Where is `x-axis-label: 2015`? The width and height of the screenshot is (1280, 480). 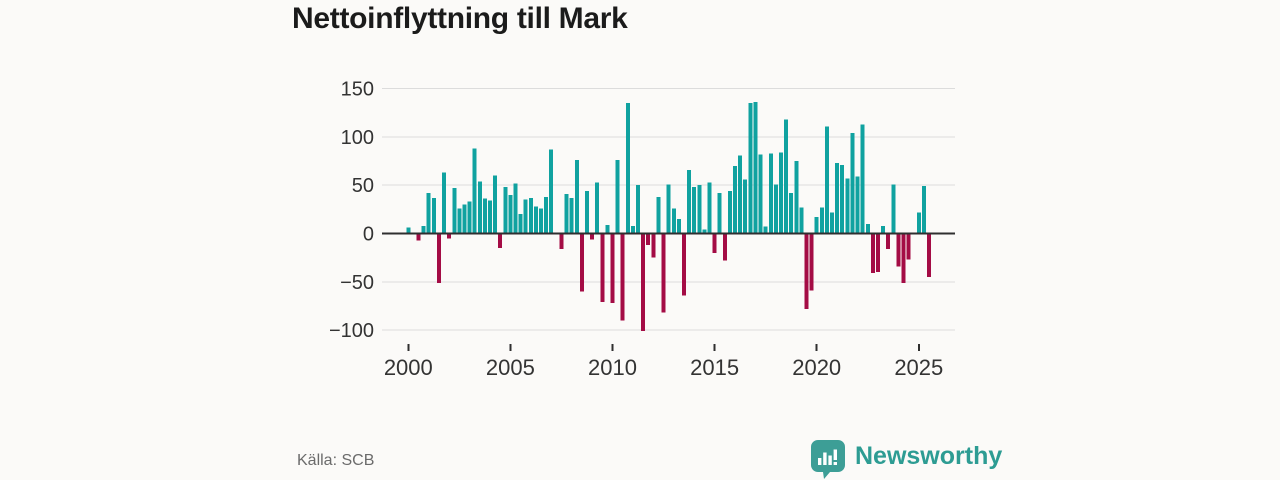 x-axis-label: 2015 is located at coordinates (714, 367).